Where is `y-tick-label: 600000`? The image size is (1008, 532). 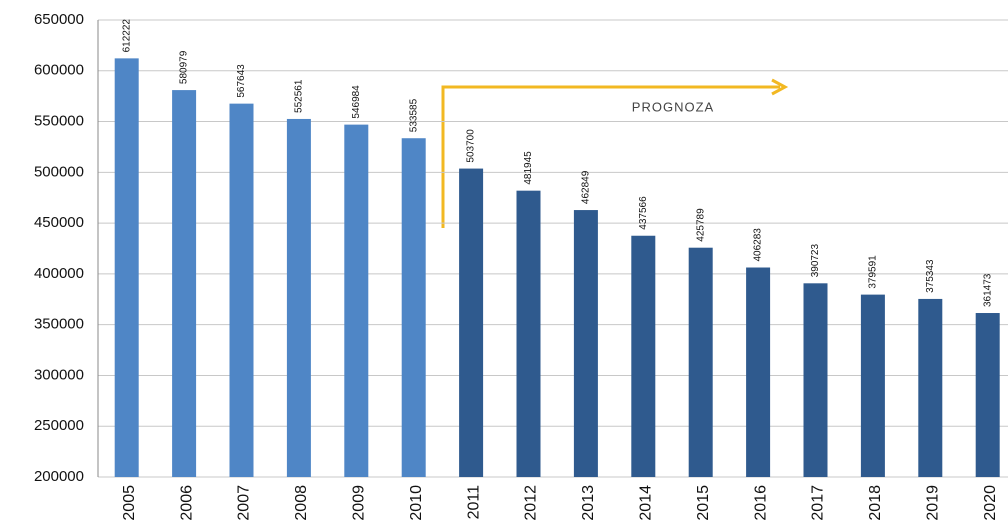
y-tick-label: 600000 is located at coordinates (59, 70).